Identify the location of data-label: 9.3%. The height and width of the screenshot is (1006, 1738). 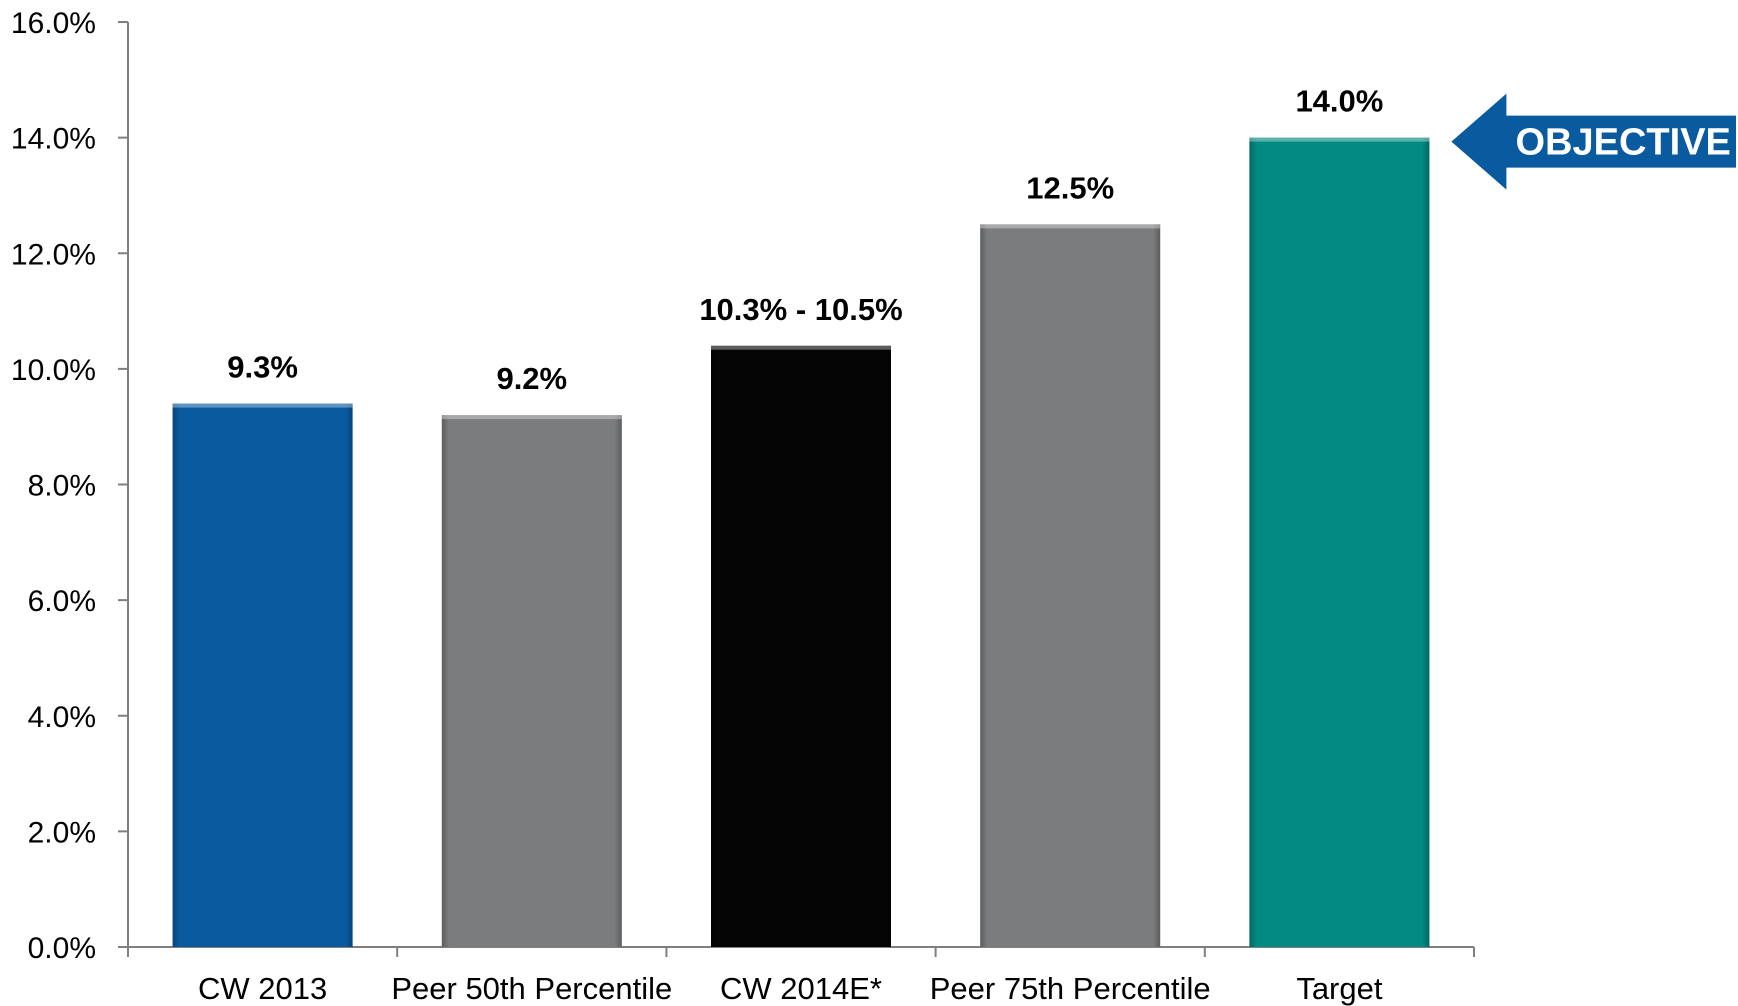
(262, 367).